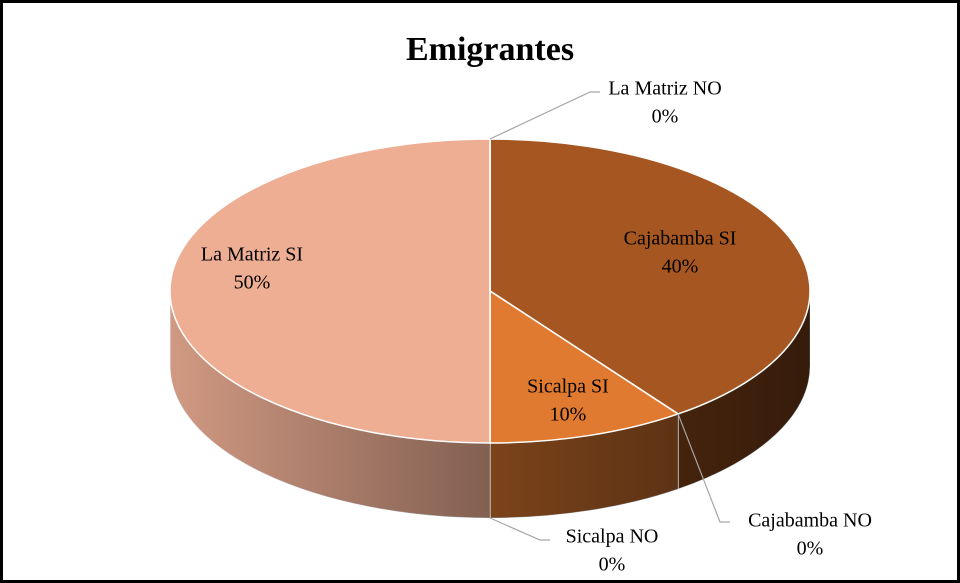 The width and height of the screenshot is (960, 583). Describe the element at coordinates (568, 387) in the screenshot. I see `slice-label: Sicalpa SI` at that location.